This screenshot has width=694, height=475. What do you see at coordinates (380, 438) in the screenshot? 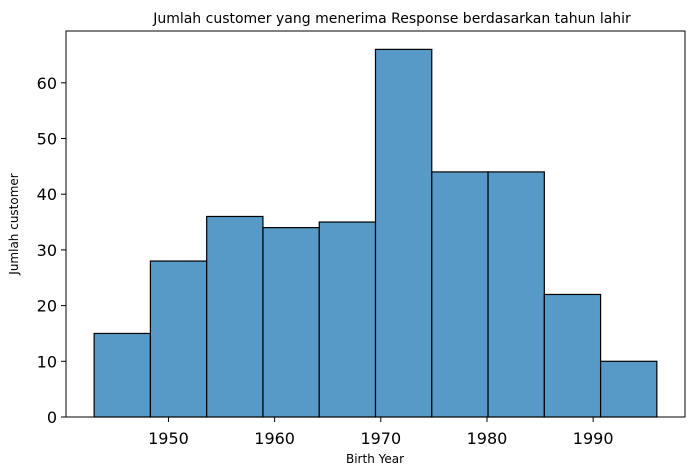
I see `x-tick-label: 1970` at bounding box center [380, 438].